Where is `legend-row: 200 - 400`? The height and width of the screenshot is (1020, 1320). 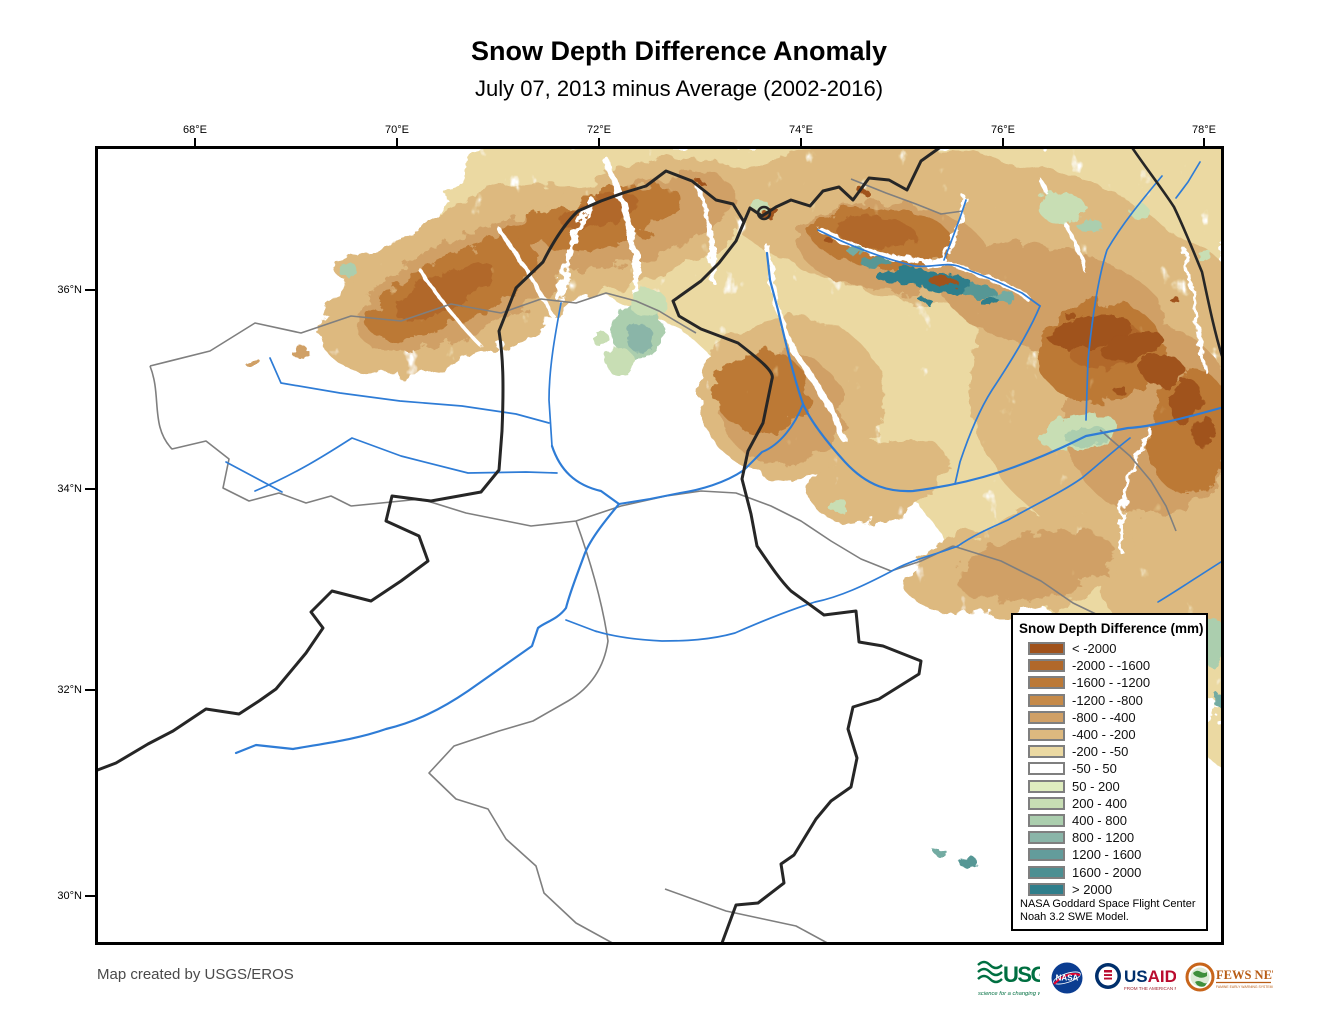 legend-row: 200 - 400 is located at coordinates (1117, 803).